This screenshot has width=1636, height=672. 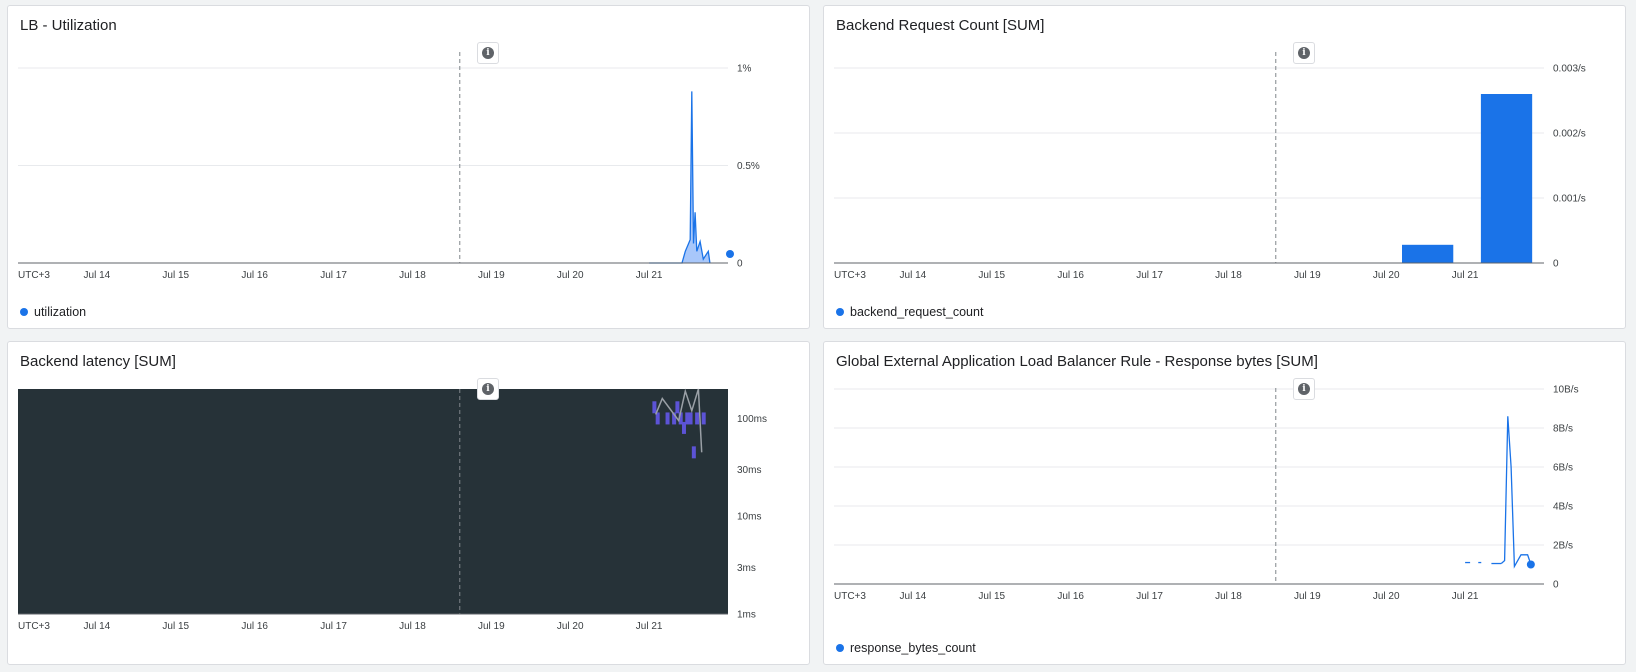 What do you see at coordinates (1516, 491) in the screenshot?
I see `series-line-response-bytes` at bounding box center [1516, 491].